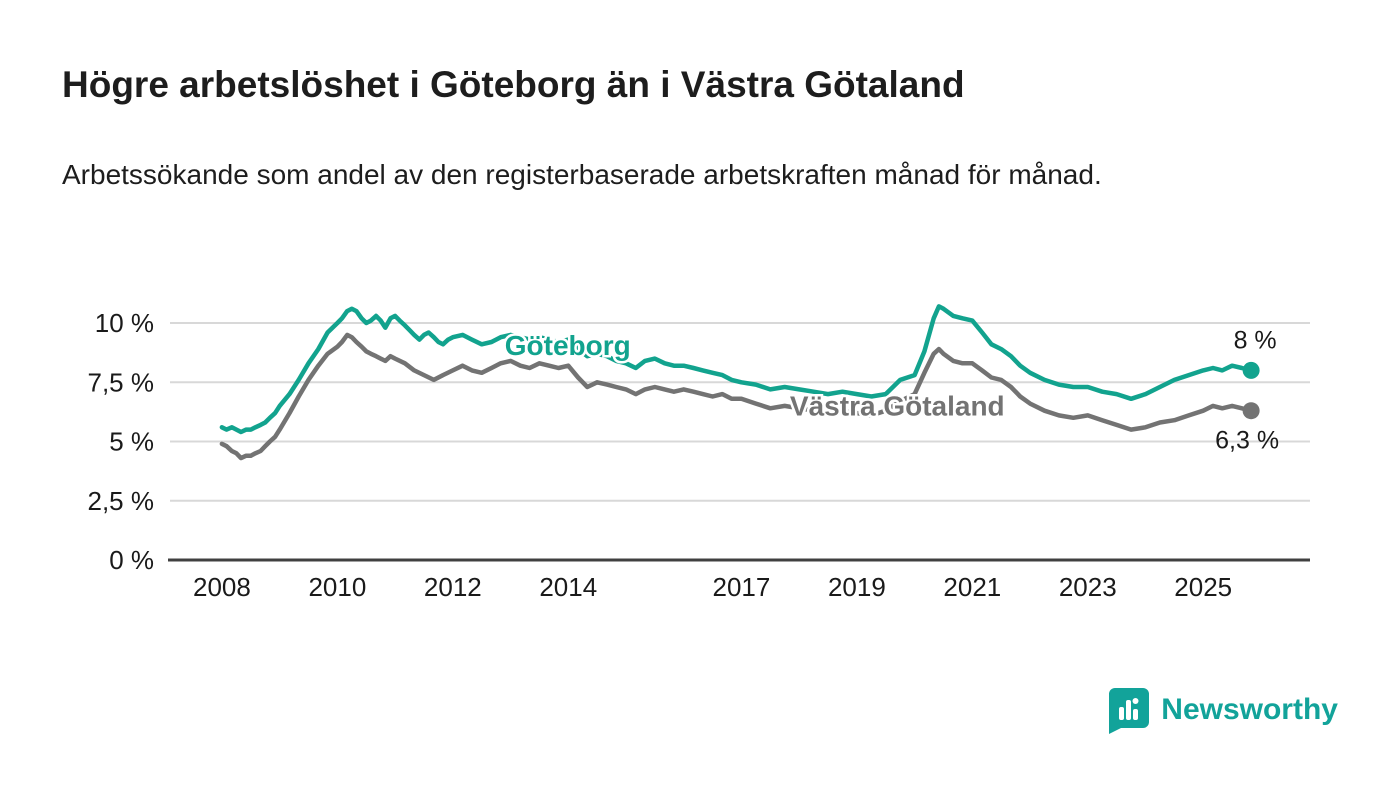 The image size is (1400, 794). I want to click on series-end-label-vastra-gotaland: 6,3 %, so click(1247, 441).